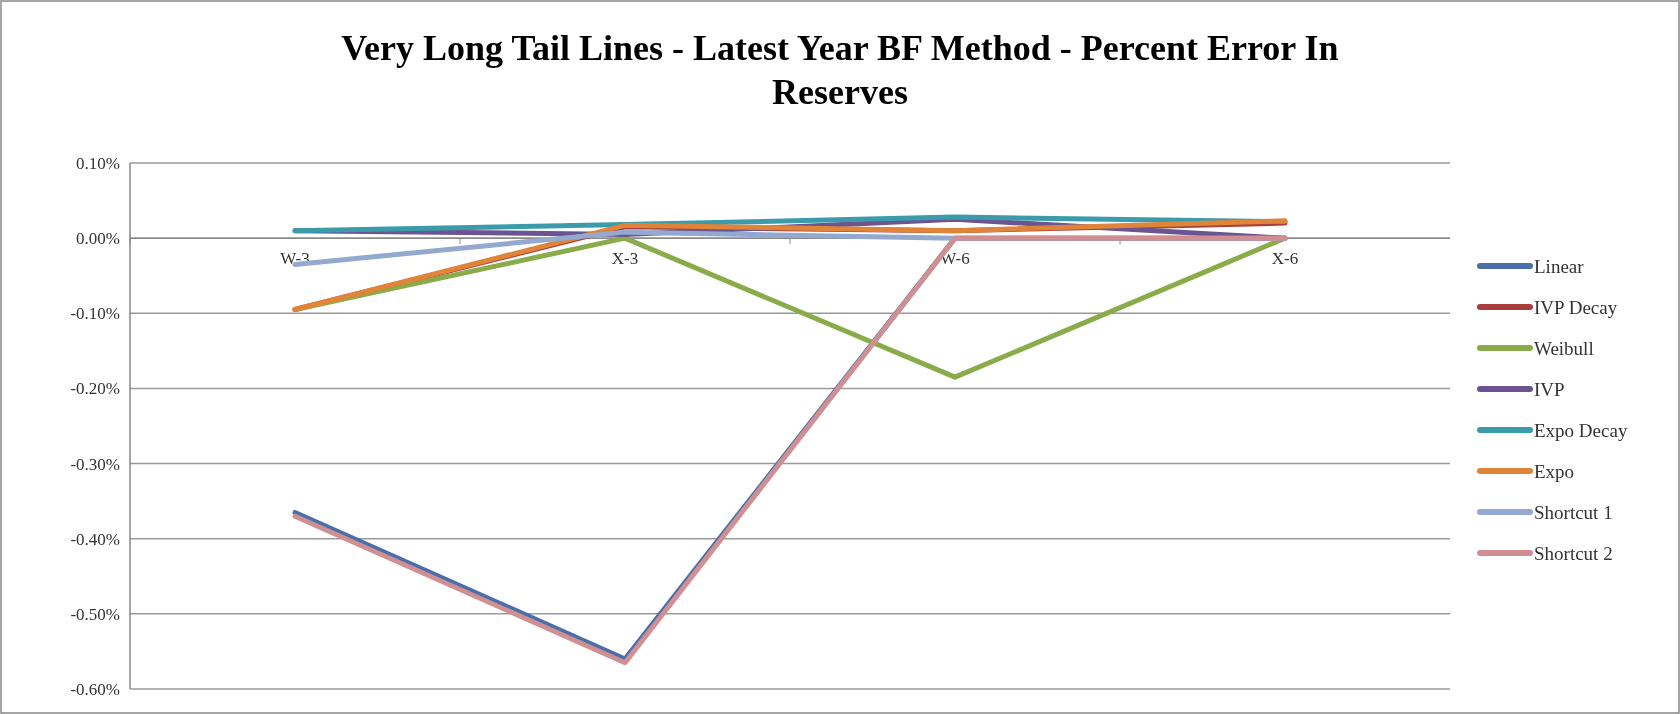 Image resolution: width=1680 pixels, height=714 pixels. Describe the element at coordinates (98, 163) in the screenshot. I see `y-tick-label: 0.10%` at that location.